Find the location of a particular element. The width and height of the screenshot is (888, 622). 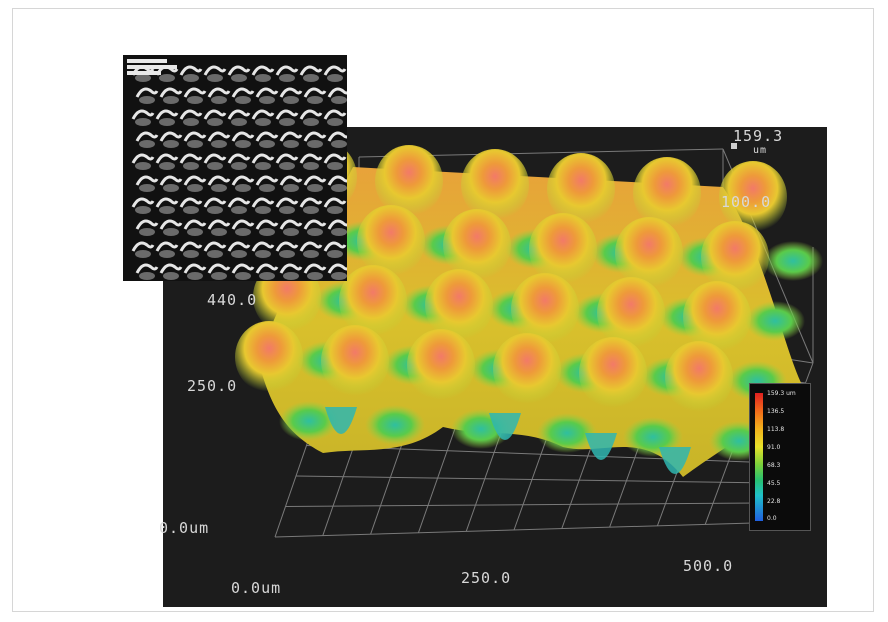

legend-tick: 45.5 is located at coordinates (774, 483).